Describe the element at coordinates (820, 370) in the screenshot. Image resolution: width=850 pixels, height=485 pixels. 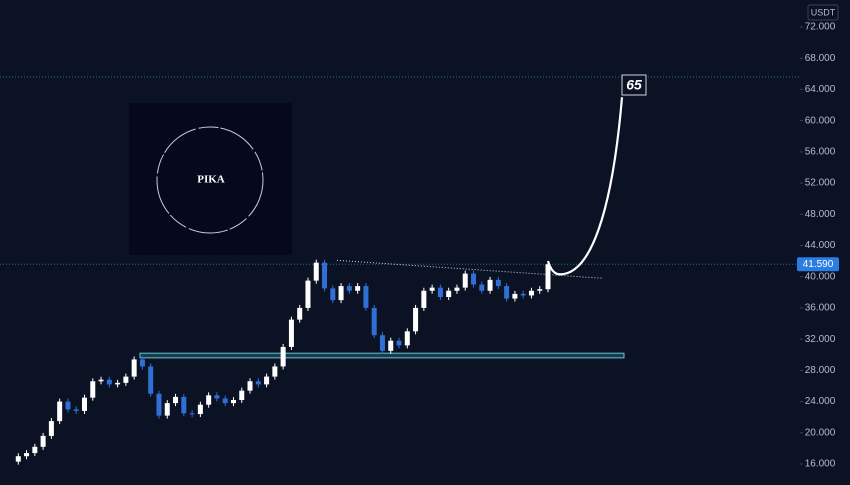
I see `y-tick-label: 28.000` at that location.